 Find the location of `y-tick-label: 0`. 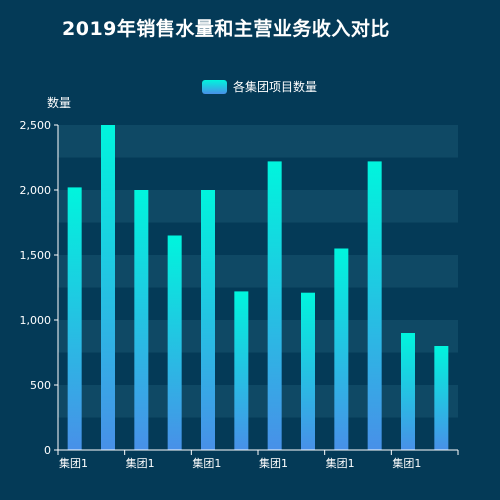

y-tick-label: 0 is located at coordinates (47, 450).